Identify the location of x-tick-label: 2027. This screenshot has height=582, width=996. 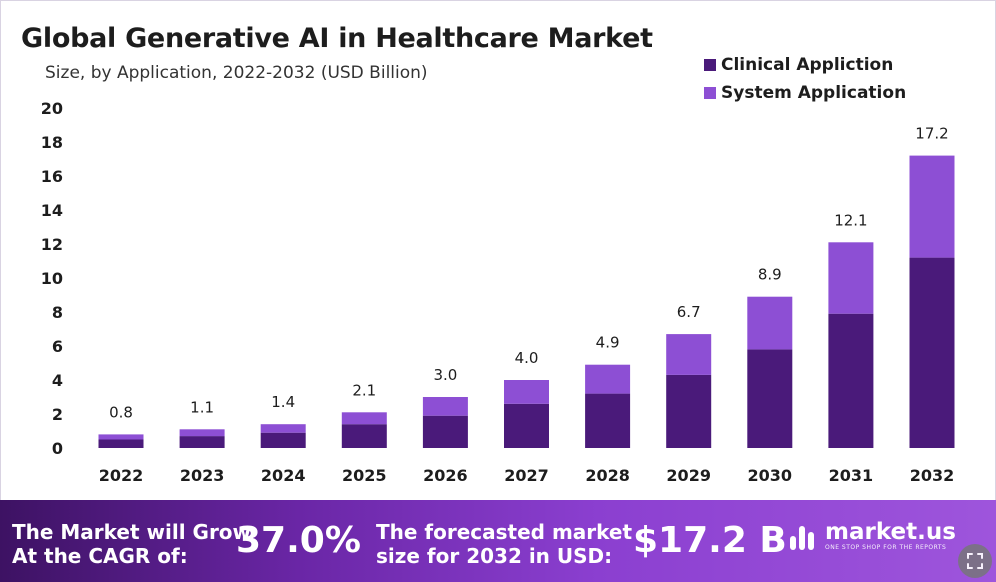
(526, 475).